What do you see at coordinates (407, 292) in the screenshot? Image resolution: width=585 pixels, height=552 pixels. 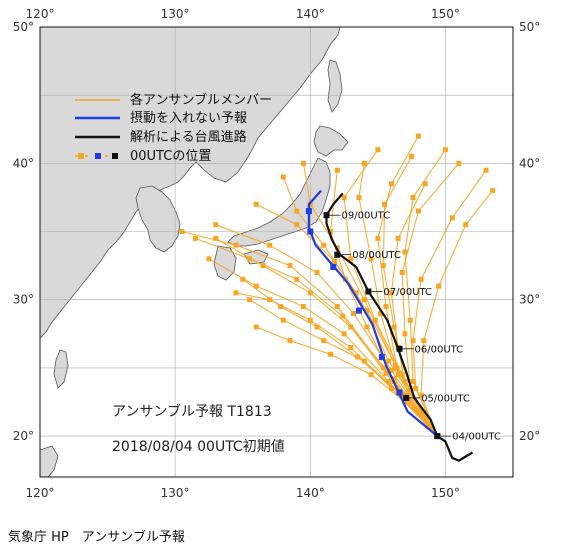 I see `analysis-time-label-3: 07/00UTC` at bounding box center [407, 292].